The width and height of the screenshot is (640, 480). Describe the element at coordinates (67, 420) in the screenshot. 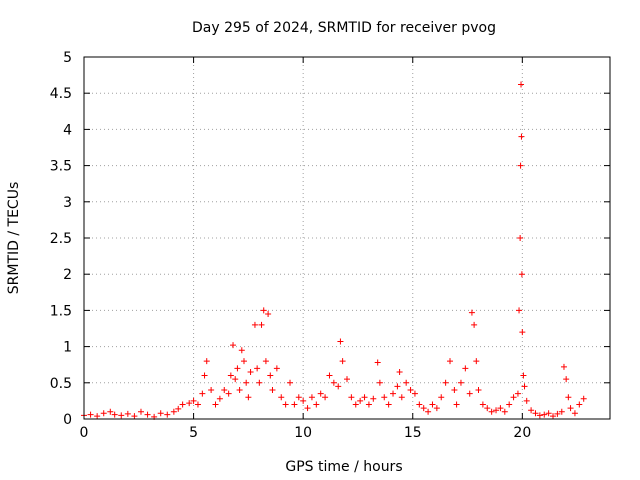

I see `y-tick-label: 0` at that location.